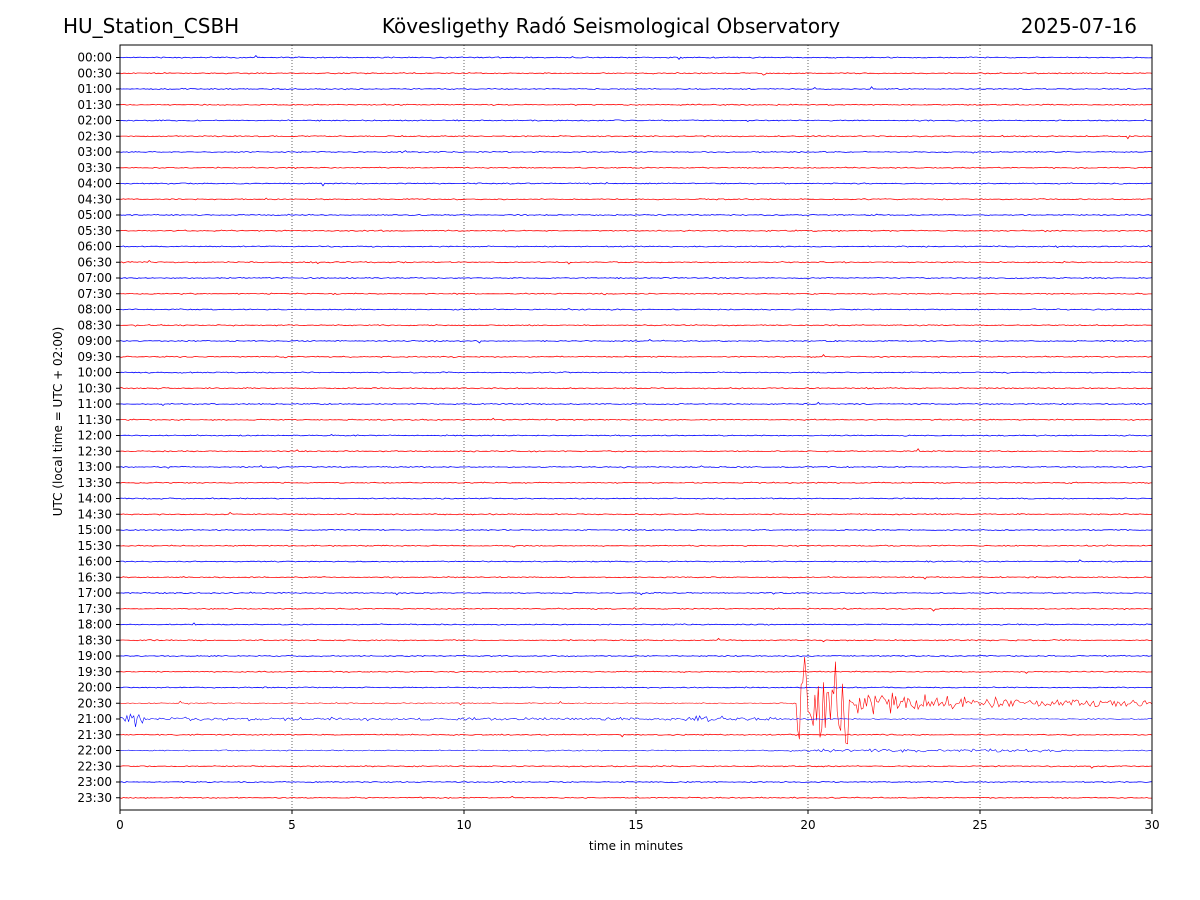  Describe the element at coordinates (94, 766) in the screenshot. I see `y-tick-label: 22:30` at that location.